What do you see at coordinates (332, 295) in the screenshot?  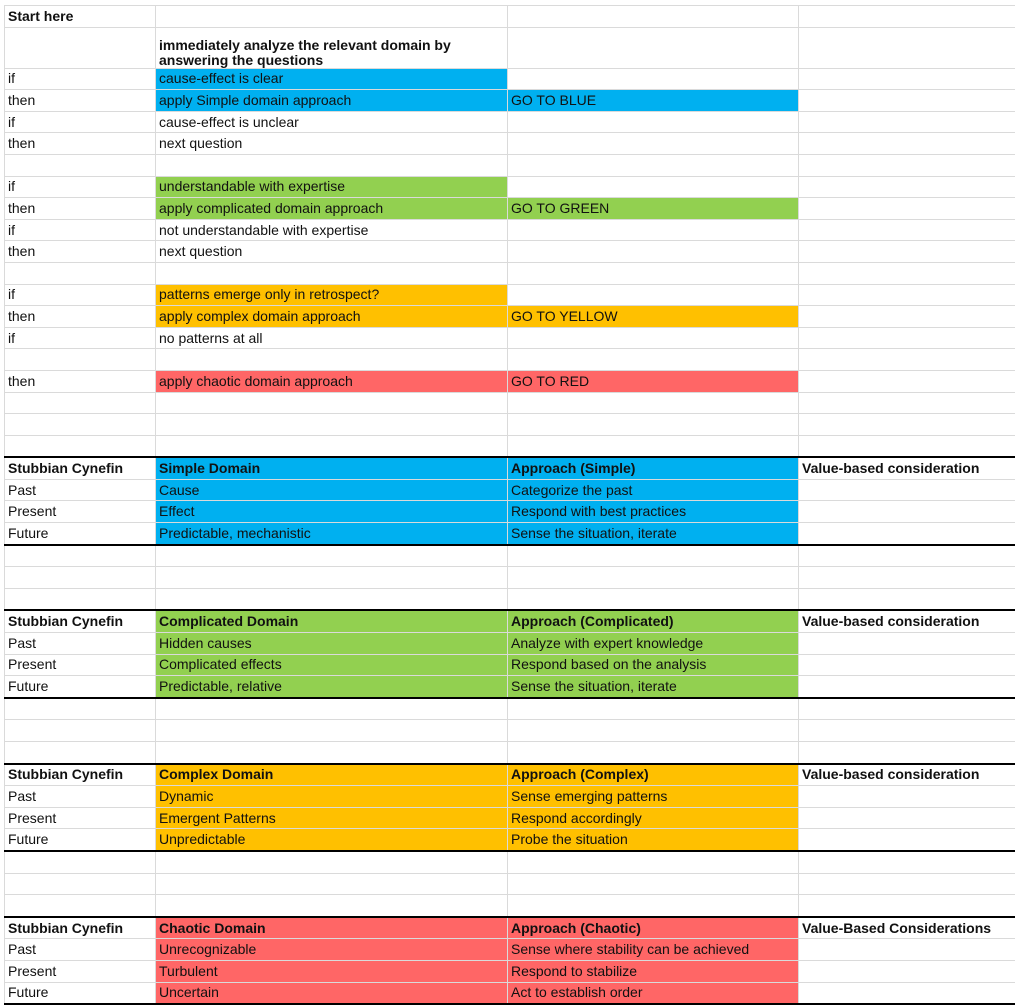 I see `cell-text: patterns emerge only in retrospect?` at bounding box center [332, 295].